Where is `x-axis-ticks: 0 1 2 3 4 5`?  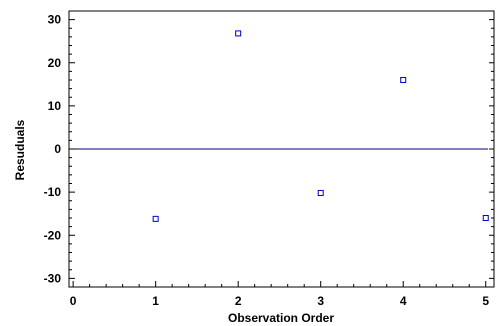
x-axis-ticks: 0 1 2 3 4 5 is located at coordinates (279, 294).